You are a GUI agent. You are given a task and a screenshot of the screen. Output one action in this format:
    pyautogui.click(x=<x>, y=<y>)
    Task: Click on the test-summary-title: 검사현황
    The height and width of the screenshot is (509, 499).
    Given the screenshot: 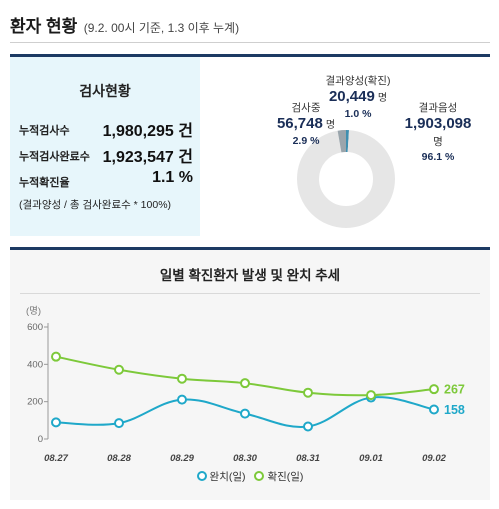 What is the action you would take?
    pyautogui.click(x=105, y=91)
    